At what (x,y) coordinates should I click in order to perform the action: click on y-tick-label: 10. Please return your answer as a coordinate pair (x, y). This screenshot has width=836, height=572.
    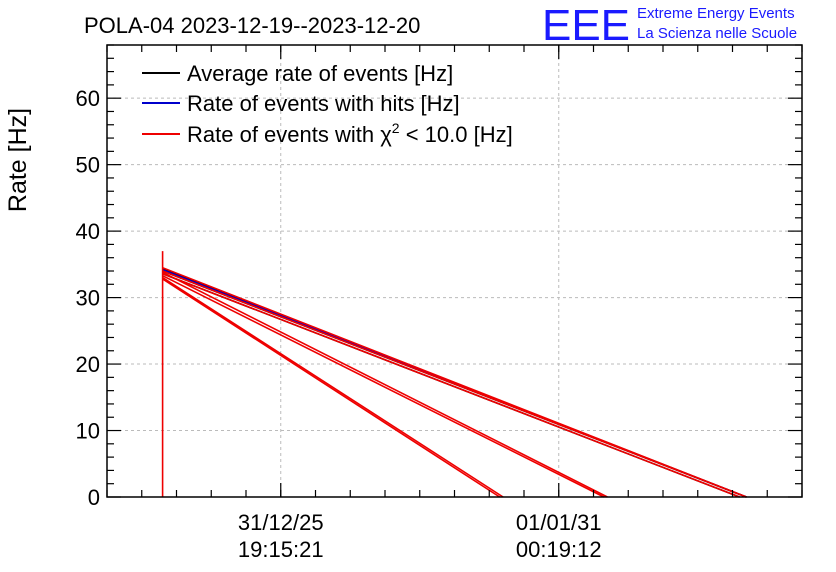
    Looking at the image, I should click on (88, 431).